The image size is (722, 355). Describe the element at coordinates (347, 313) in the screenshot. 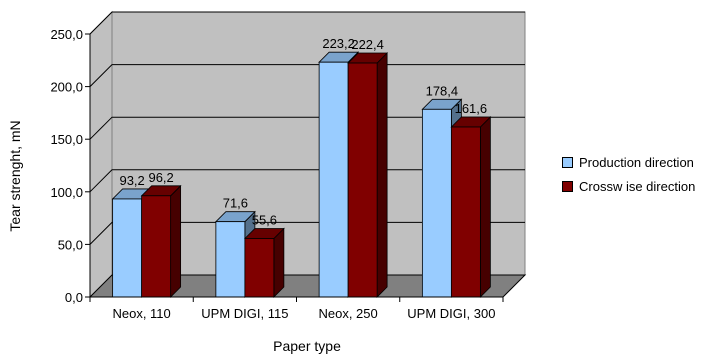

I see `x-tick-label: Neox, 250` at that location.